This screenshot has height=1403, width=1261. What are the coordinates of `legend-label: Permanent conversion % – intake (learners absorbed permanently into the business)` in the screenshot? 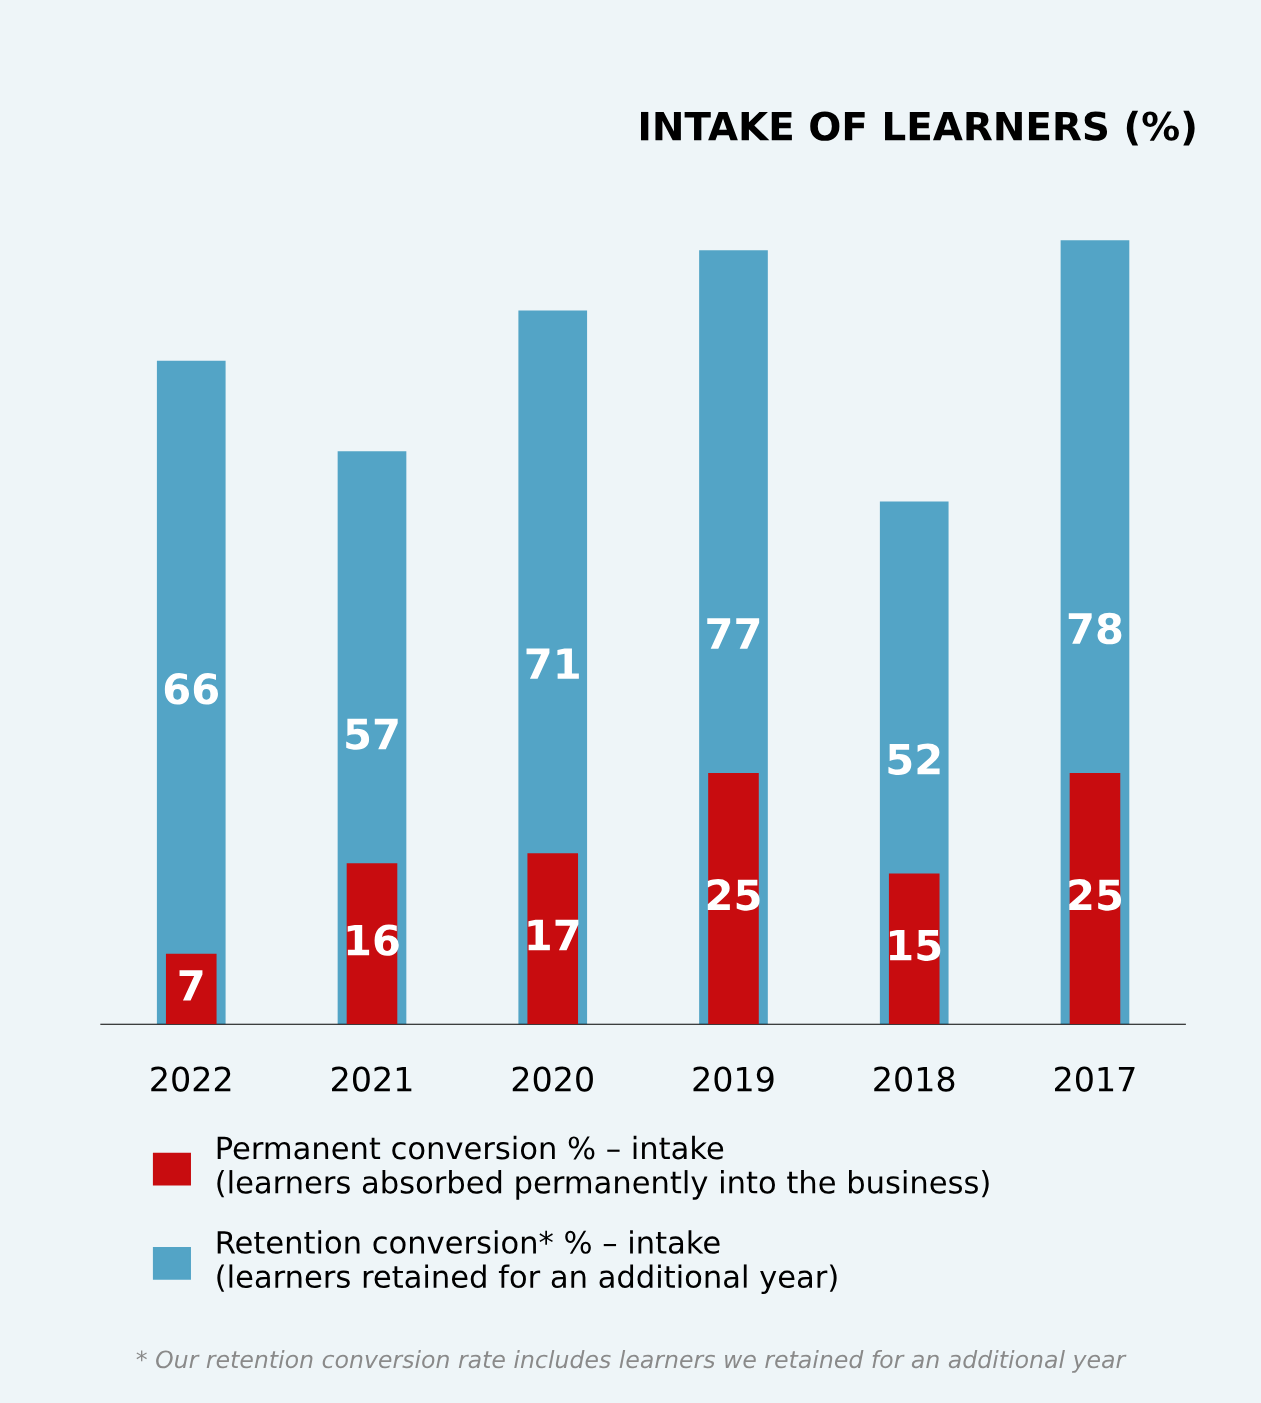 It's located at (603, 1167).